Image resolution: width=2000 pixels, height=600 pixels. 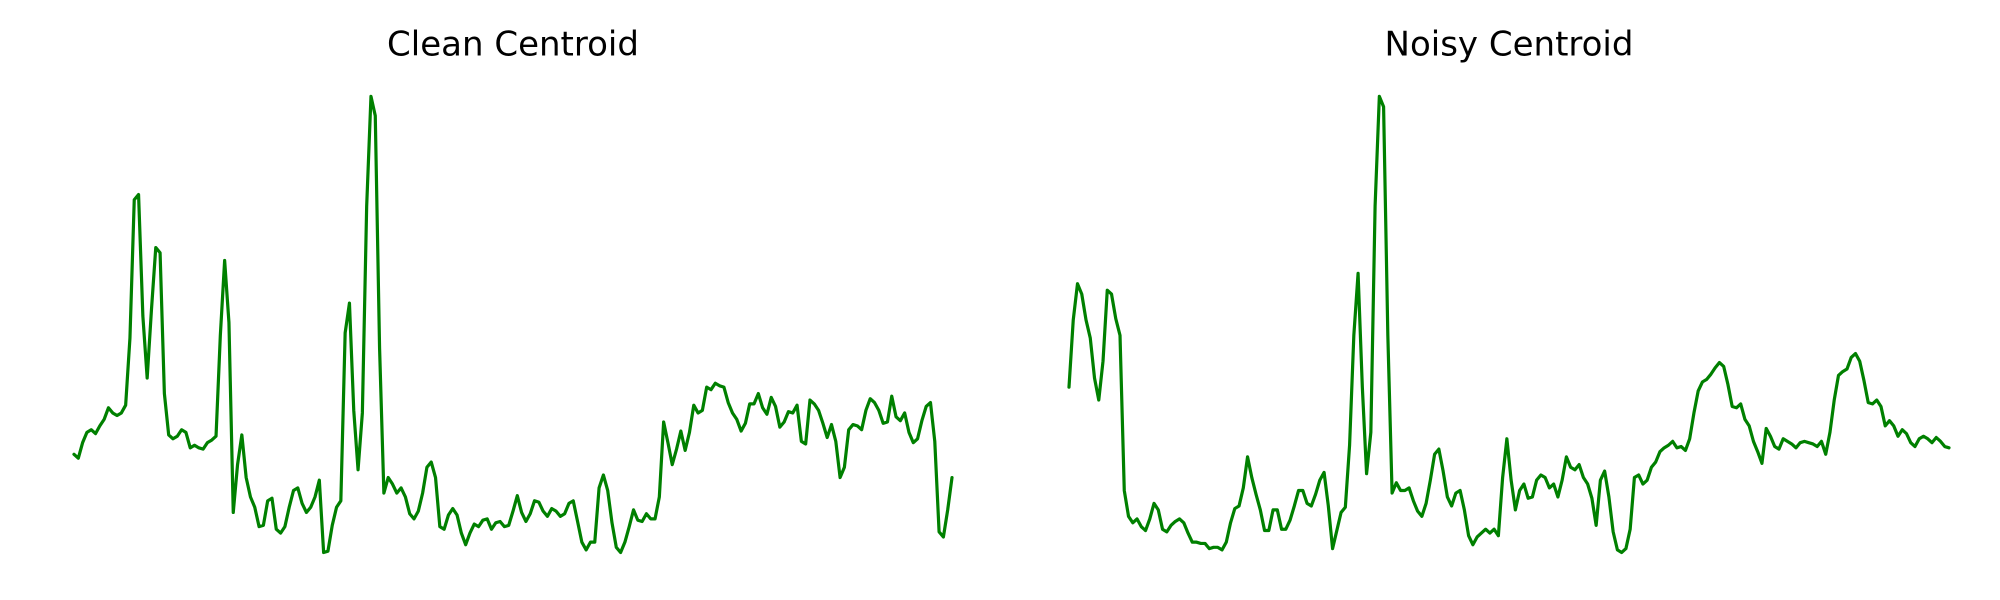 I want to click on chart-title: Noisy Centroid, so click(x=1509, y=45).